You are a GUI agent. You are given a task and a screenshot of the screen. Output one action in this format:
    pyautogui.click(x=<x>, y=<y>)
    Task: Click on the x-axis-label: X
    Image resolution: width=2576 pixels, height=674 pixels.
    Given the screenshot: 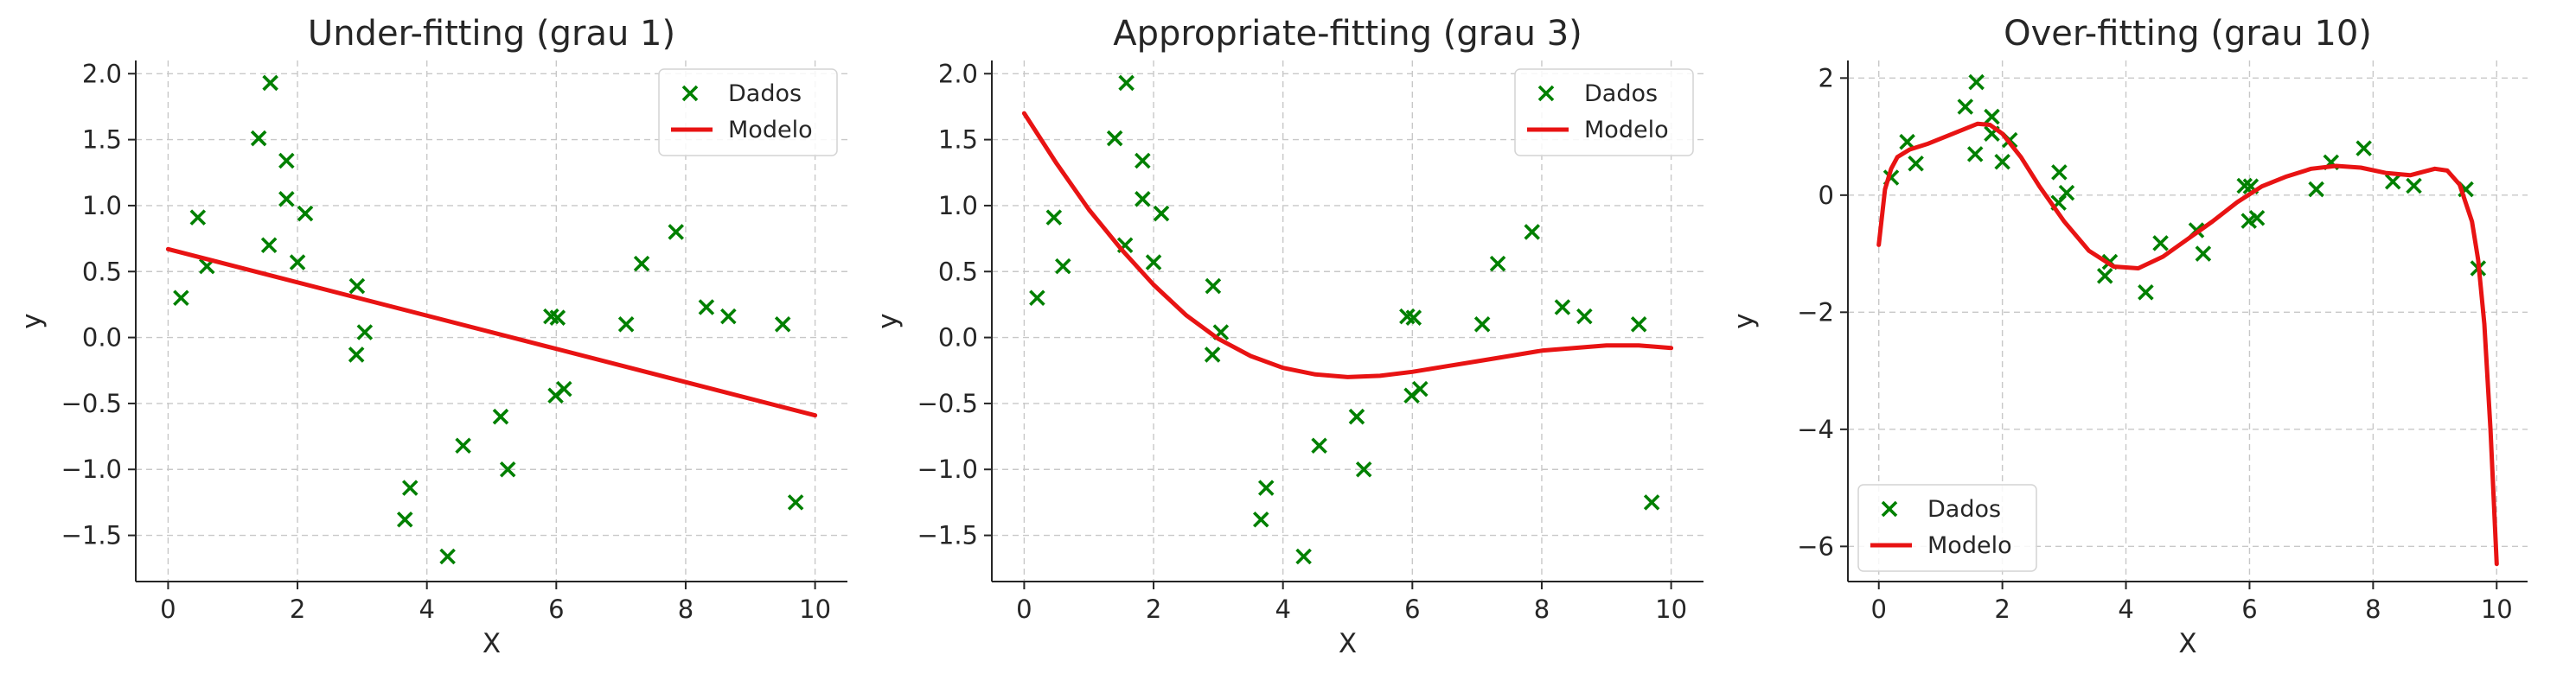 What is the action you would take?
    pyautogui.click(x=1348, y=643)
    